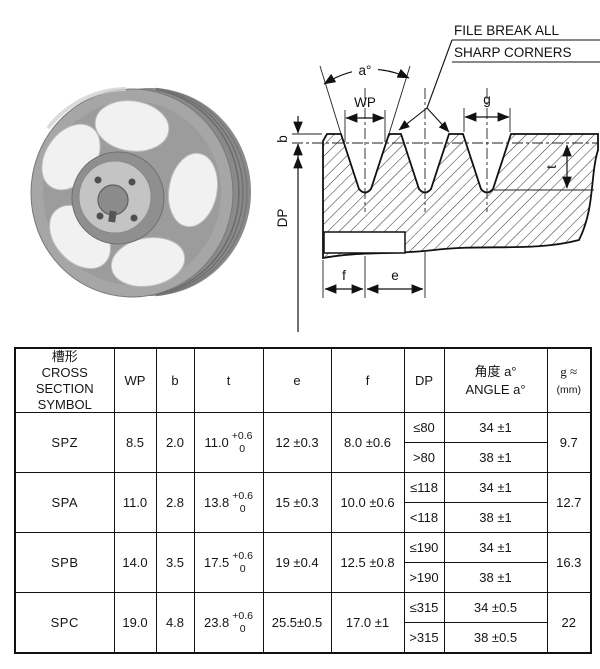 The image size is (600, 669). What do you see at coordinates (283, 139) in the screenshot?
I see `dim-label-b: b` at bounding box center [283, 139].